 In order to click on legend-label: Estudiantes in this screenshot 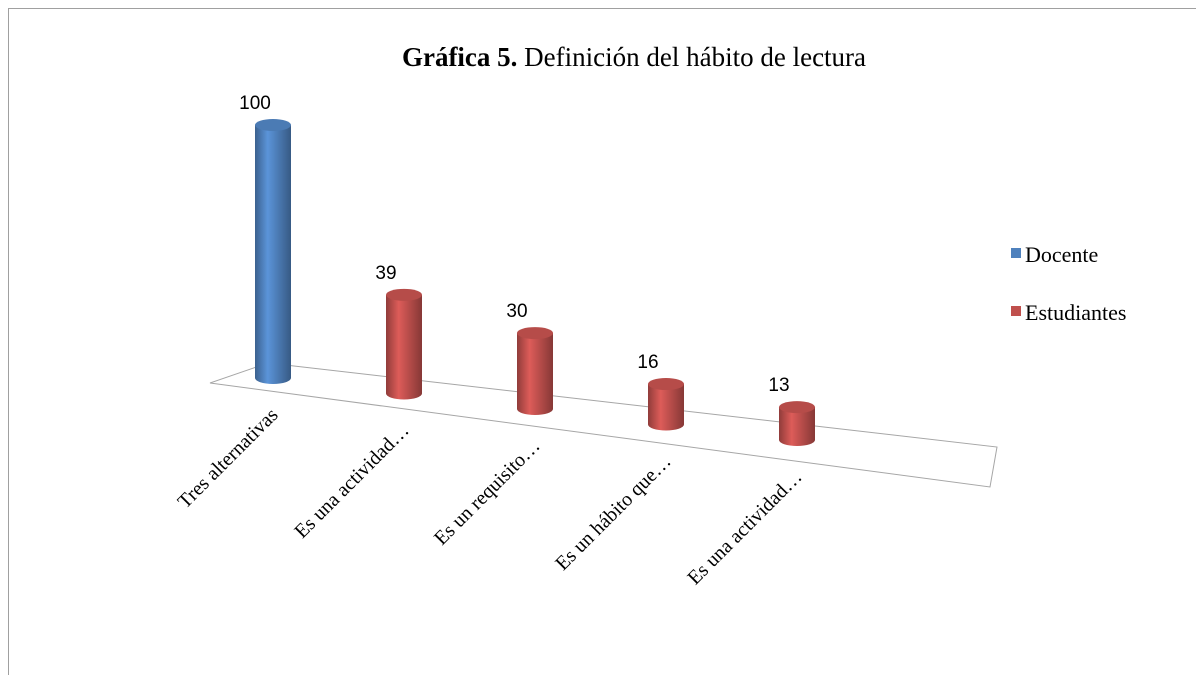, I will do `click(1075, 312)`.